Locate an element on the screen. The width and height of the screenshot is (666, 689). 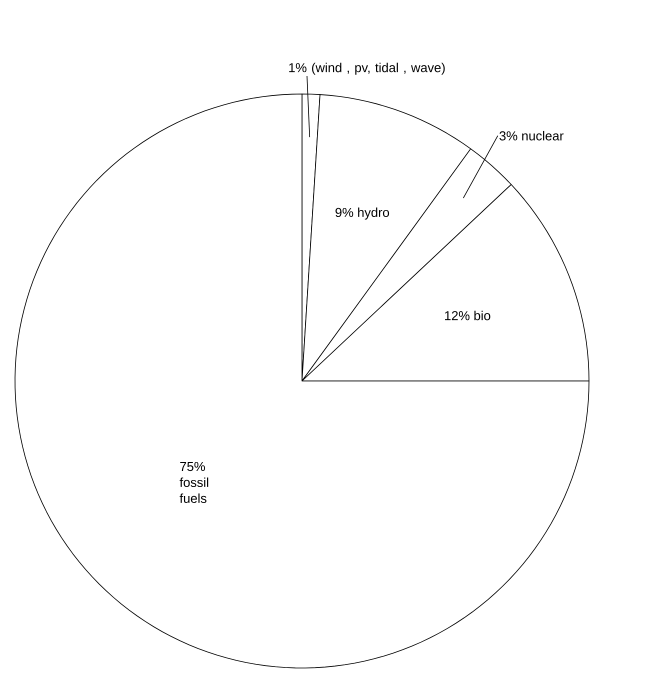
slice-label: 1% (wind , pv, tidal , wave) is located at coordinates (367, 68).